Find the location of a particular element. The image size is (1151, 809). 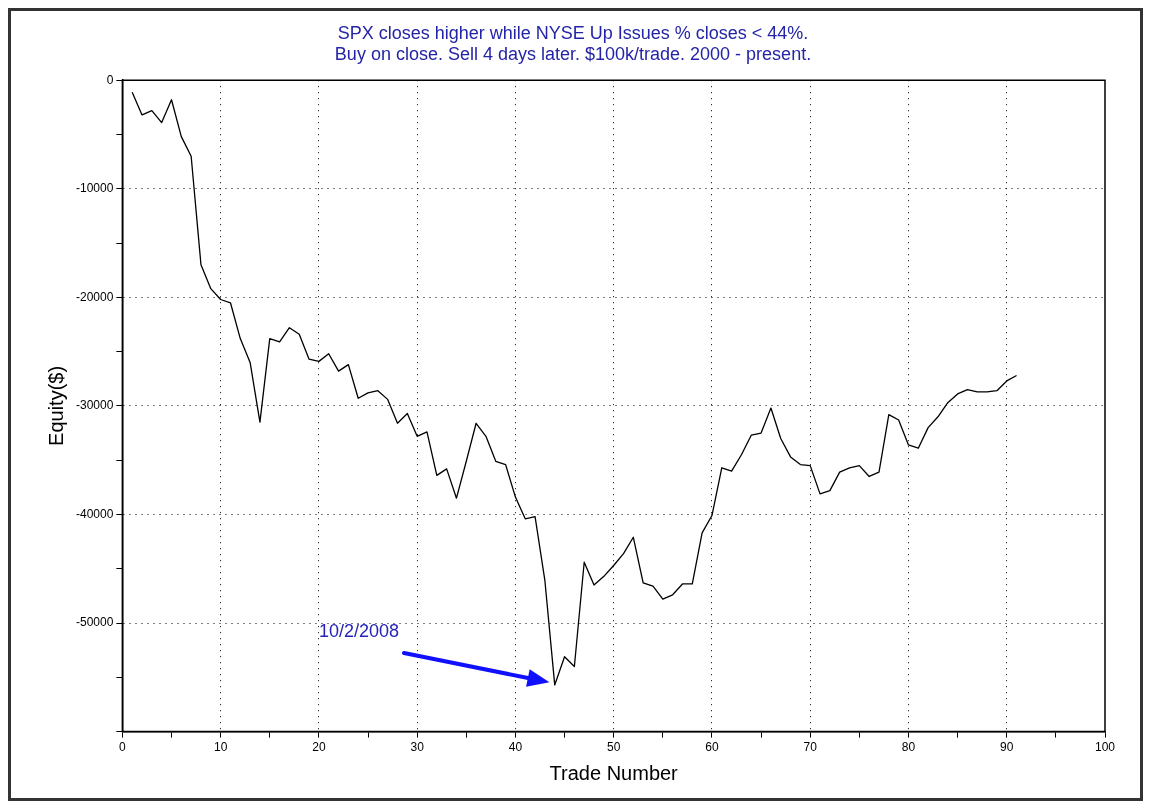

x-tick-label: 30 is located at coordinates (417, 747).